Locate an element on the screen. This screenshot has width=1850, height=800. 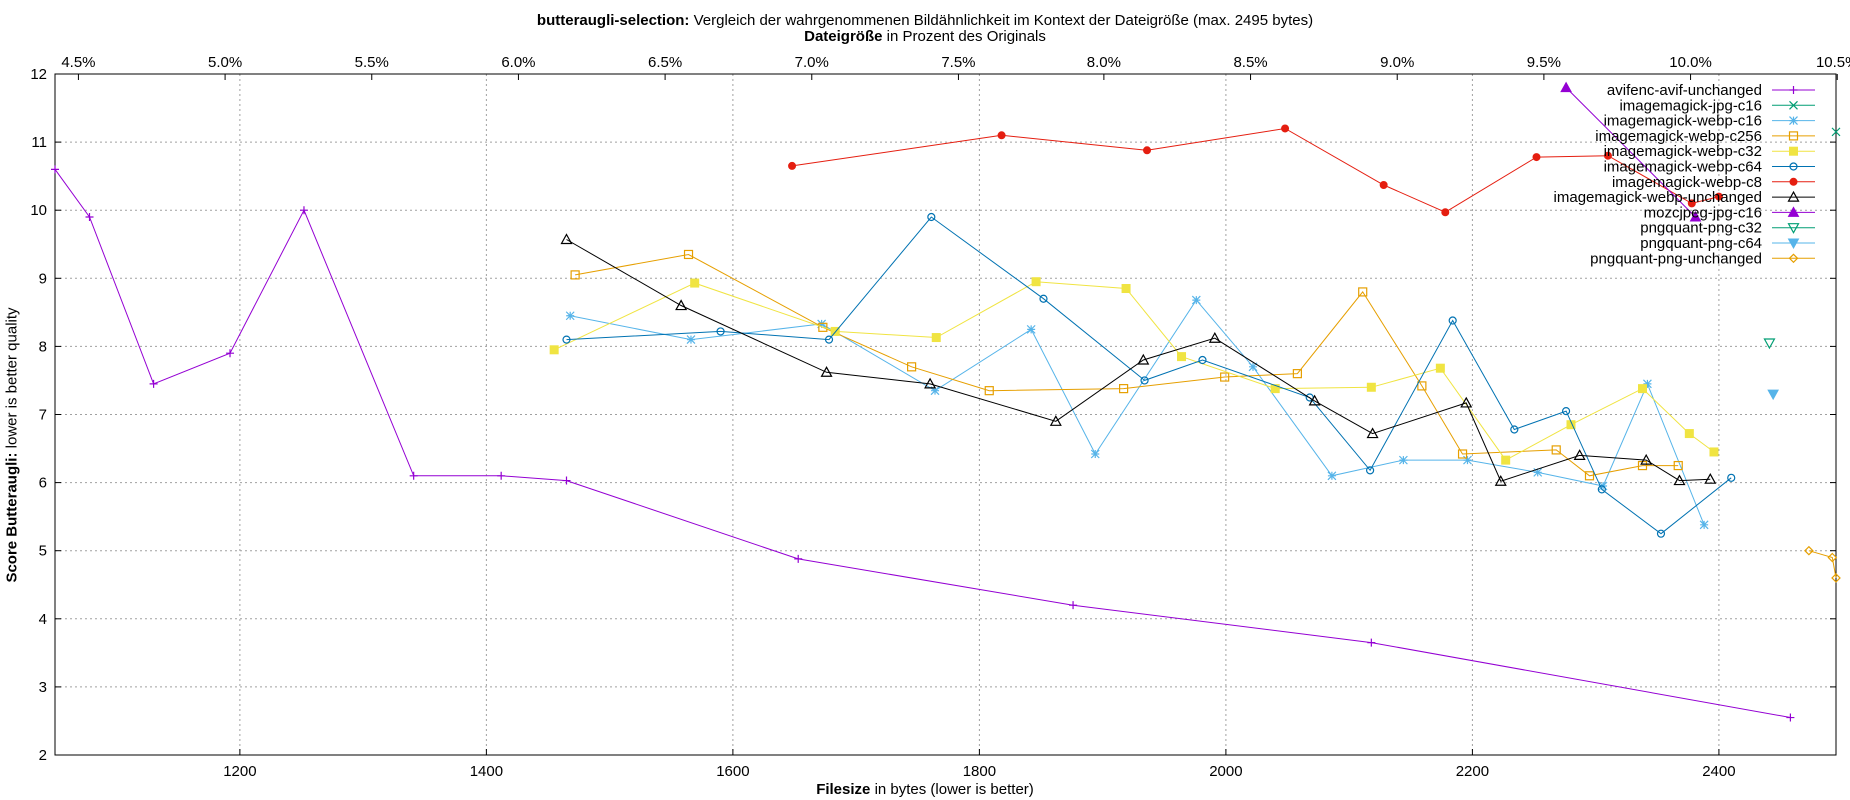
secondary-axis-label: Dateigröße in Prozent des Originals is located at coordinates (925, 36).